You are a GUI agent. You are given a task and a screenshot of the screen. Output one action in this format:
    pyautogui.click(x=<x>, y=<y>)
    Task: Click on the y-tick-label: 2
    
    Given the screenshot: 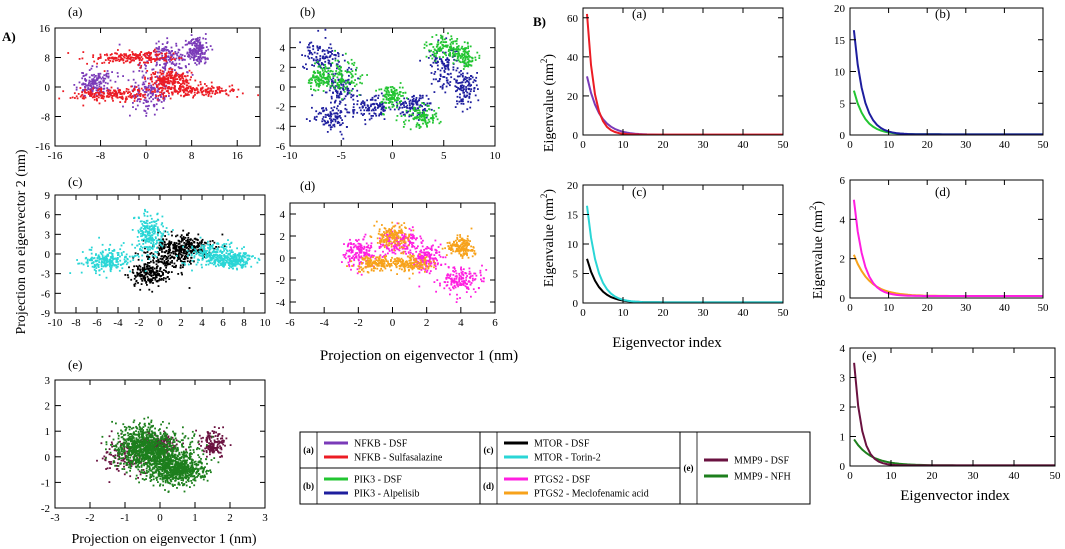 What is the action you would take?
    pyautogui.click(x=283, y=68)
    